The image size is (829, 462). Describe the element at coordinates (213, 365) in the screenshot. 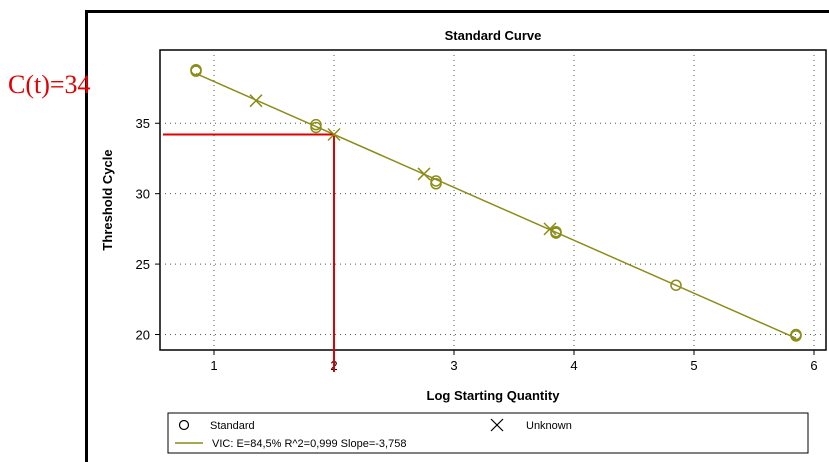

I see `x-tick-label: 1` at that location.